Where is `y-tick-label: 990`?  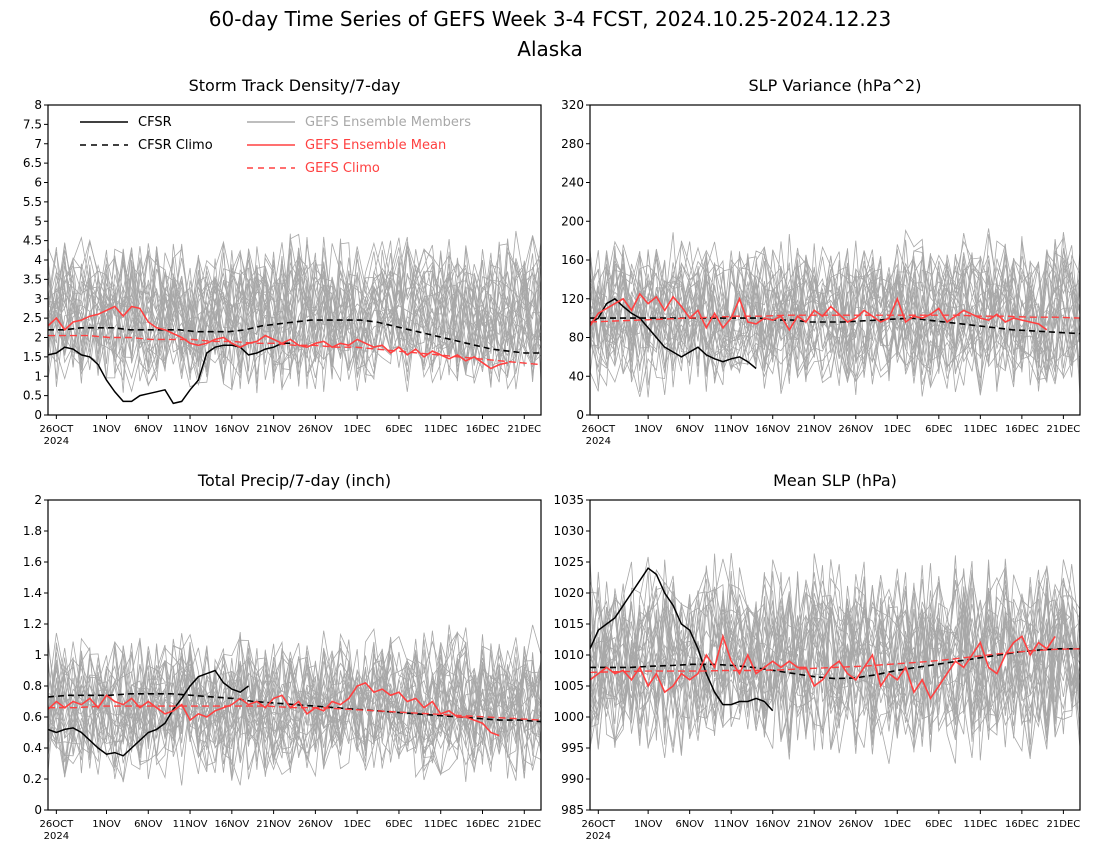
y-tick-label: 990 is located at coordinates (572, 779).